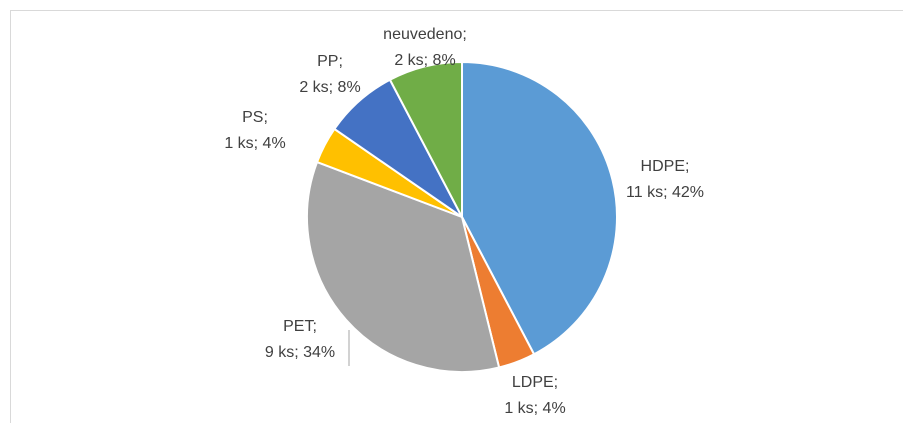 The width and height of the screenshot is (903, 423). Describe the element at coordinates (255, 117) in the screenshot. I see `slice-category-label: PS;` at that location.